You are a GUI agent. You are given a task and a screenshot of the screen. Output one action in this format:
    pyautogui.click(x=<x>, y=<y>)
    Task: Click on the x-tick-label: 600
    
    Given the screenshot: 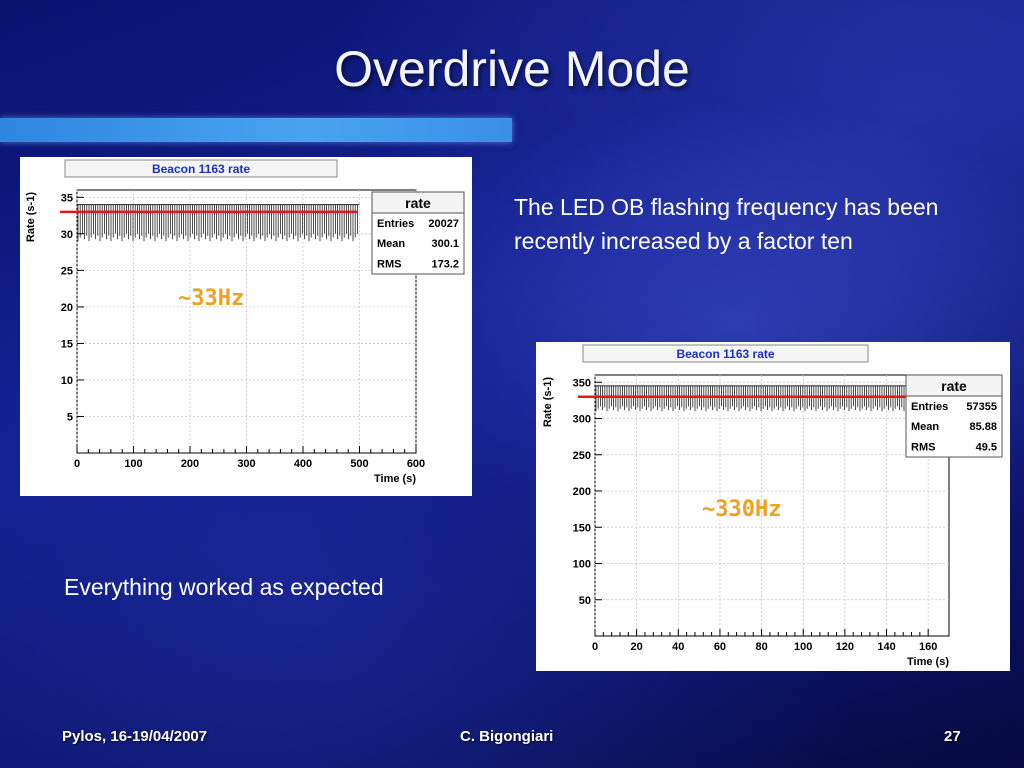 What is the action you would take?
    pyautogui.click(x=416, y=464)
    